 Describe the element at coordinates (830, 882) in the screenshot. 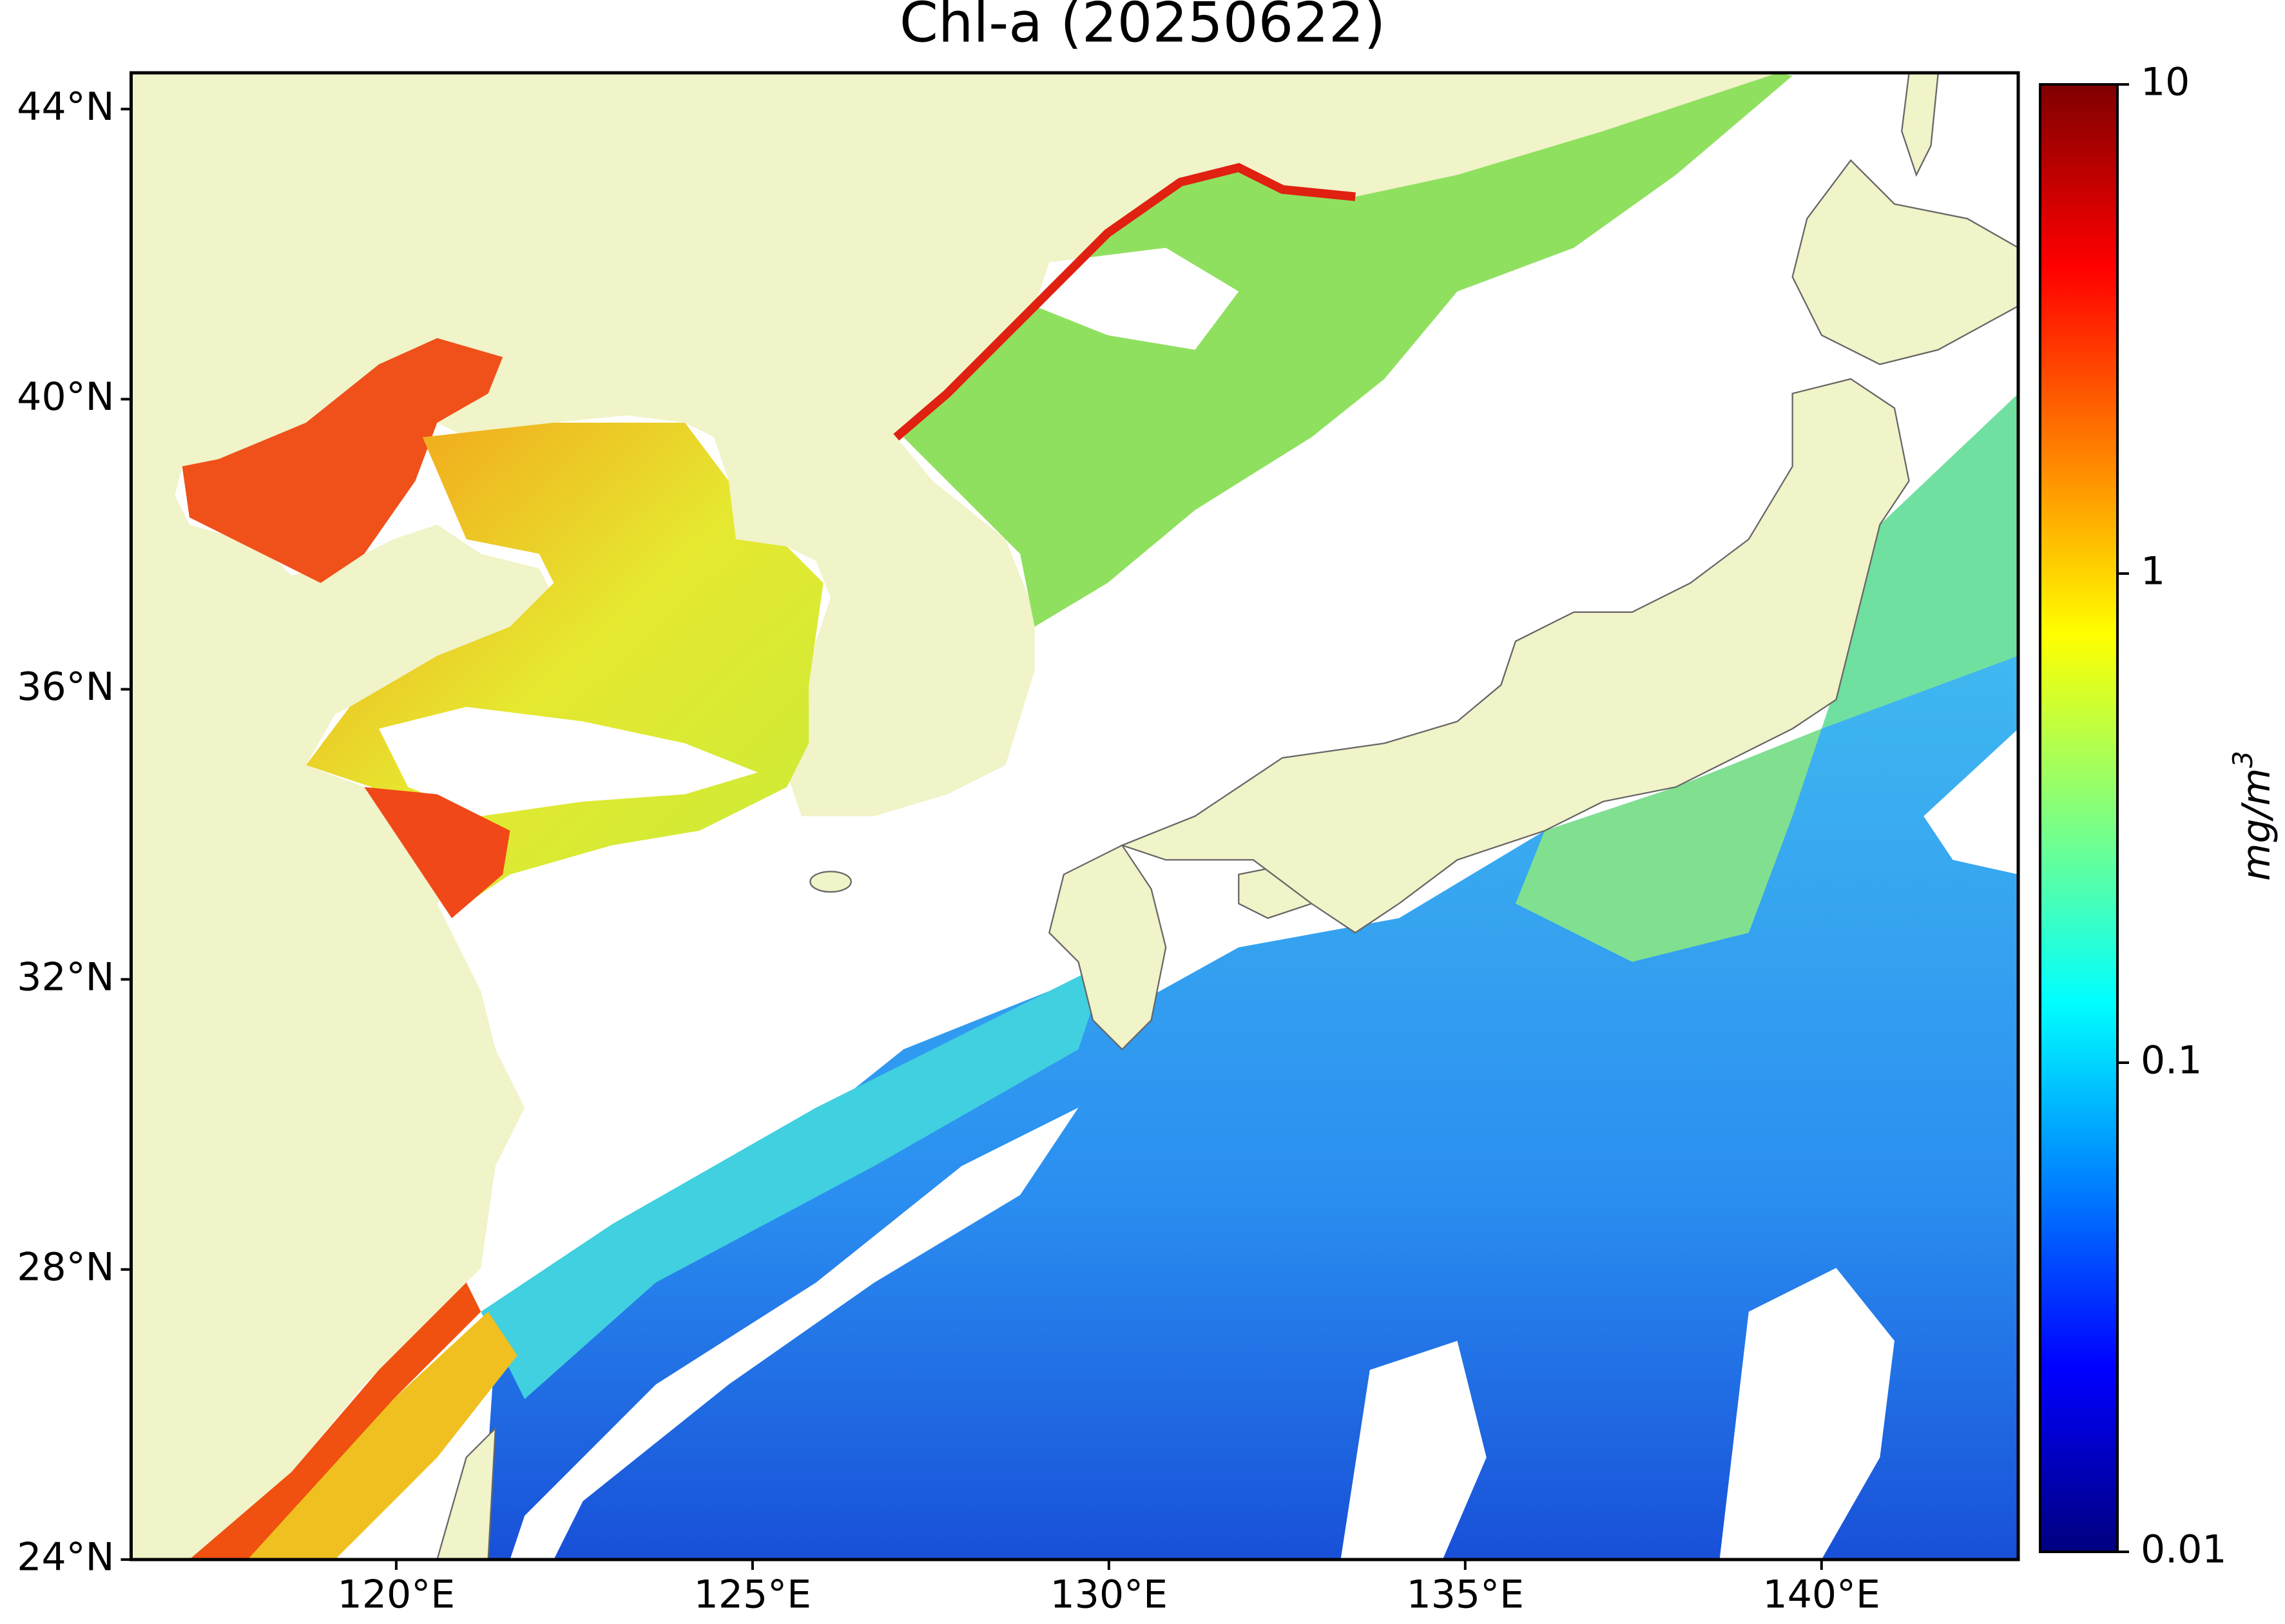

I see `jeju` at that location.